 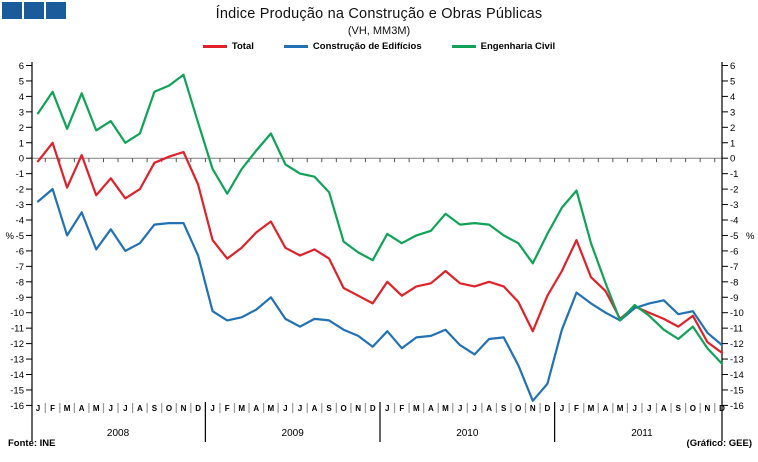 I want to click on svg-text: -12, so click(x=17, y=344).